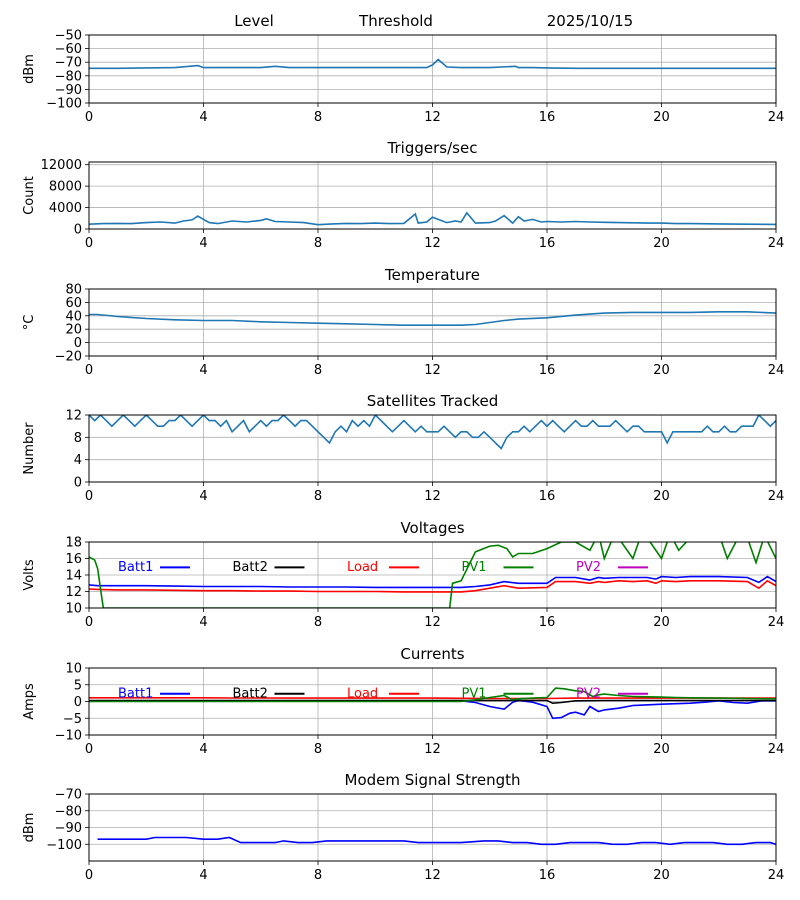  I want to click on series-line-batt2, so click(432, 702).